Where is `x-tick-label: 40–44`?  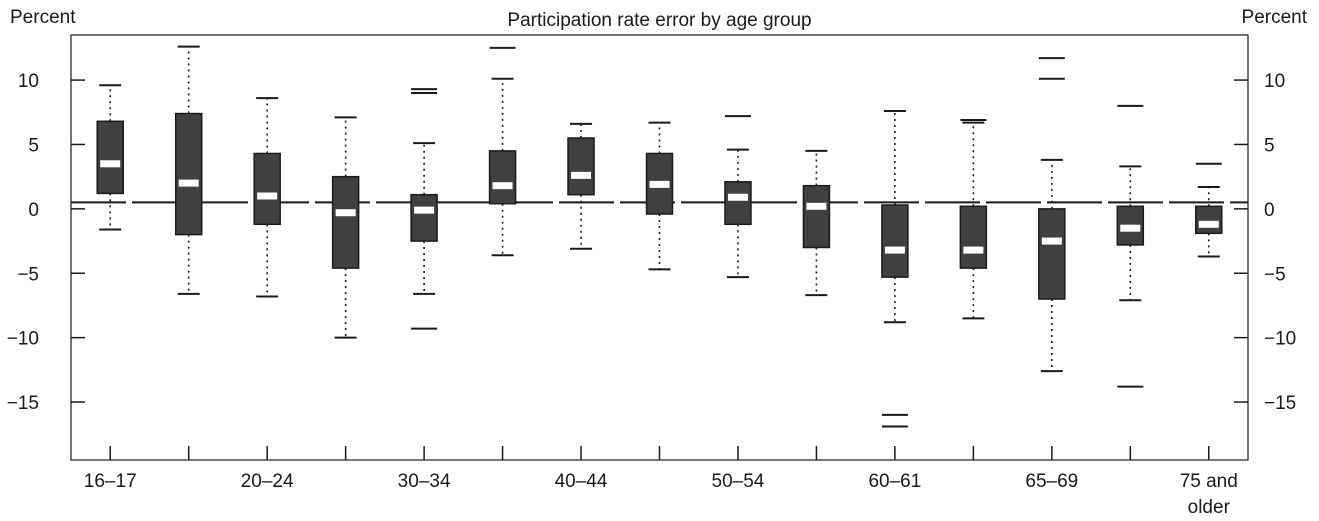 x-tick-label: 40–44 is located at coordinates (581, 481).